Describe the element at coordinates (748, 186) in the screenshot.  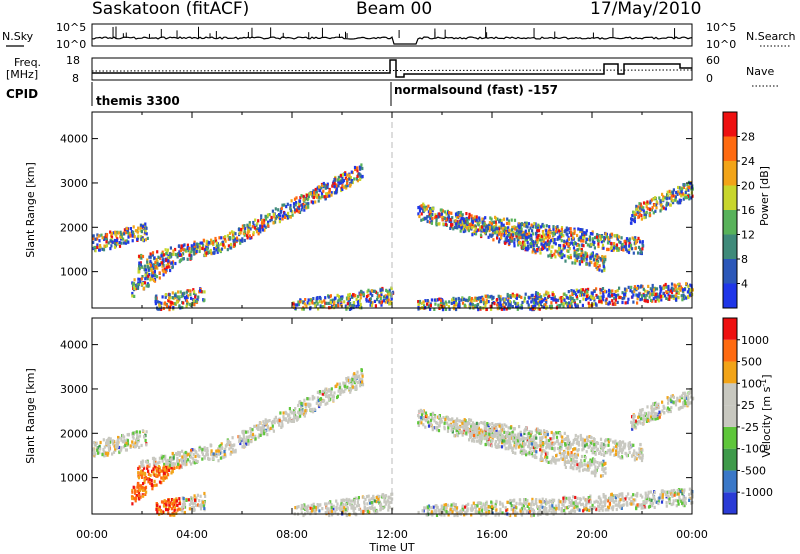
I see `colorbar-tick-label: 20` at that location.